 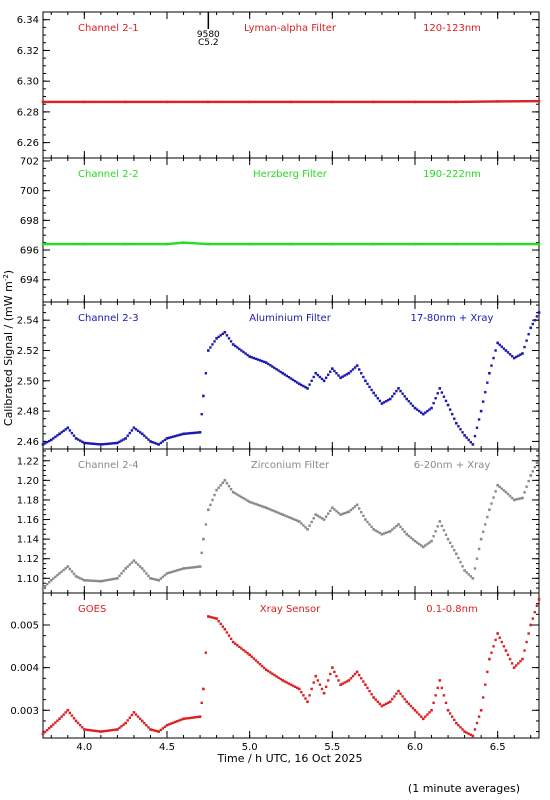 I want to click on event-marker-label: C5.2, so click(x=208, y=43).